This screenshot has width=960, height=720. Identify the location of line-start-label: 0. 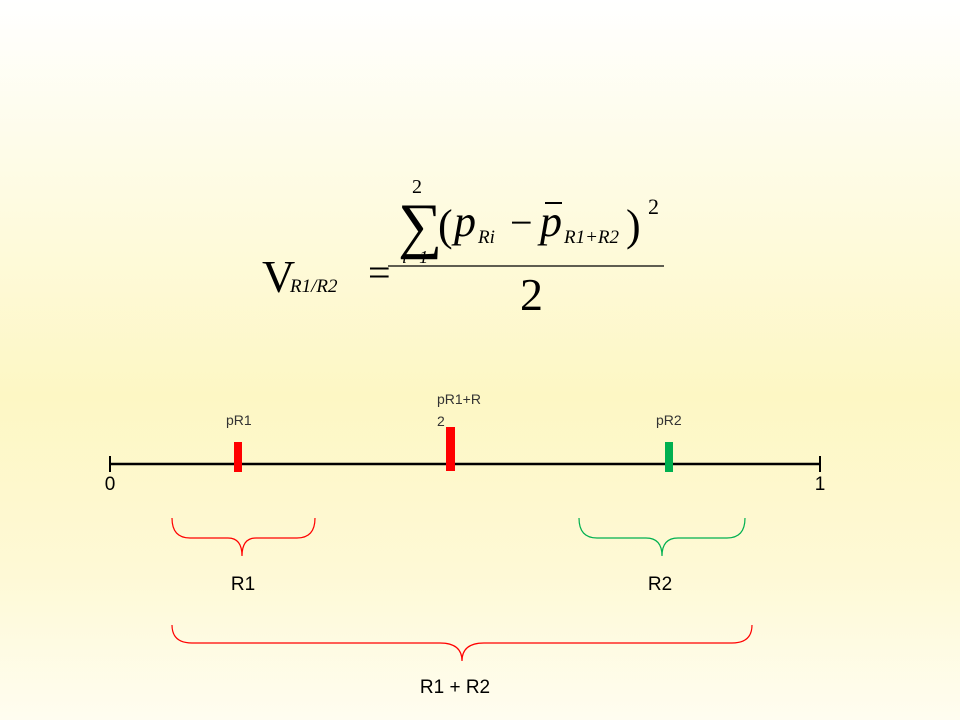
(110, 484).